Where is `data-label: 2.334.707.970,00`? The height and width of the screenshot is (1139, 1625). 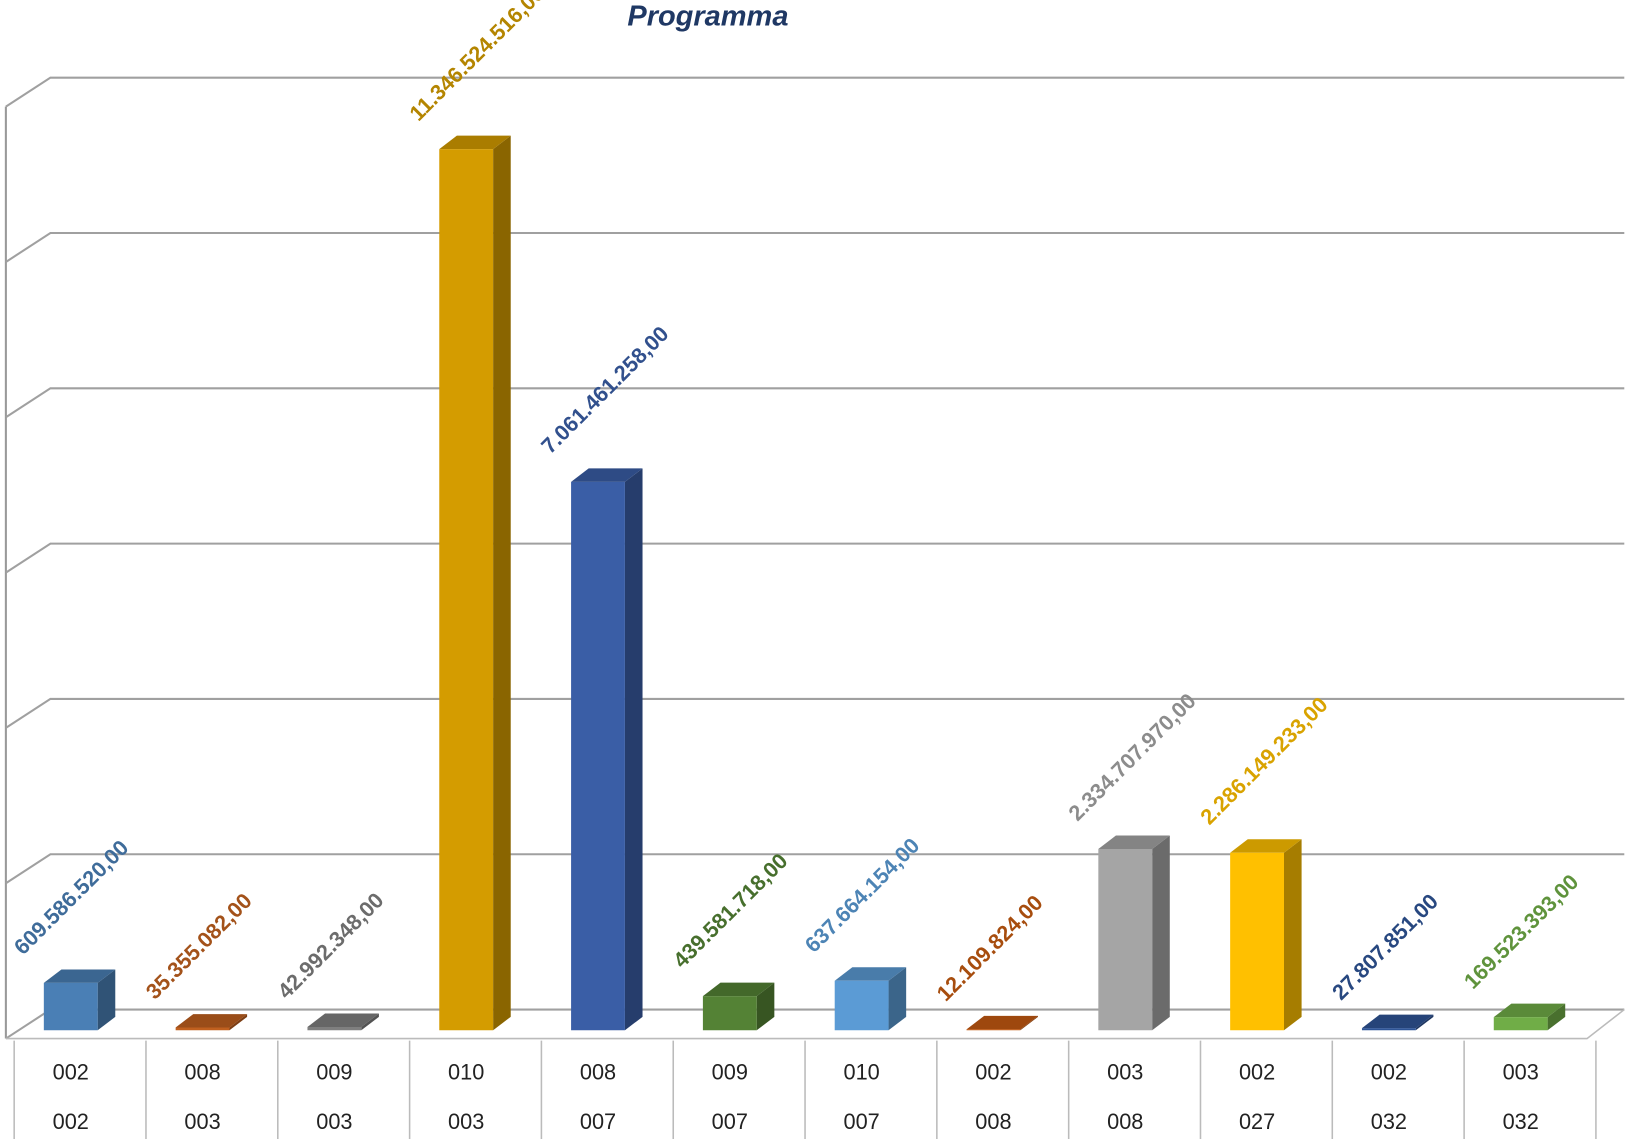 data-label: 2.334.707.970,00 is located at coordinates (1131, 756).